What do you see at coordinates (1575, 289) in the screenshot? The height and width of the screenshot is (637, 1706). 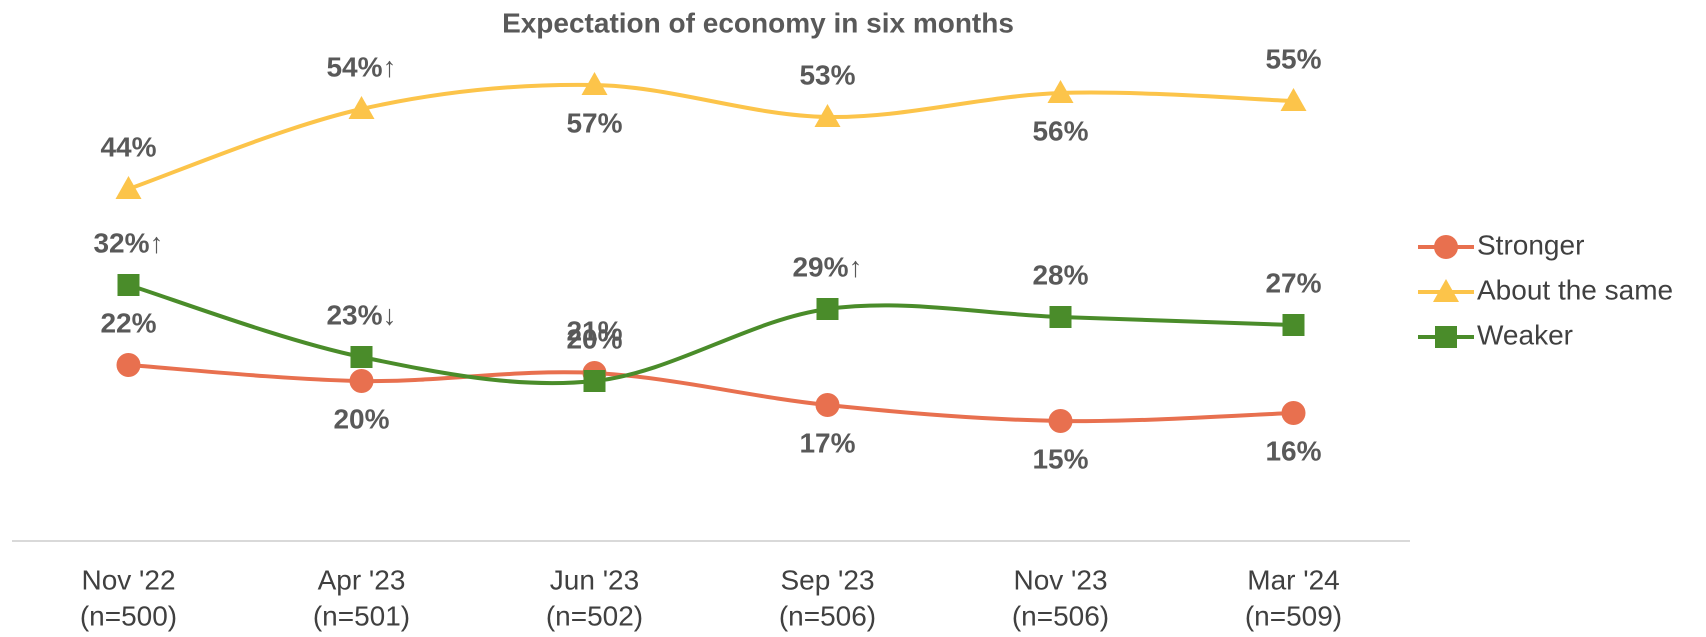 I see `legend-label: About the same` at bounding box center [1575, 289].